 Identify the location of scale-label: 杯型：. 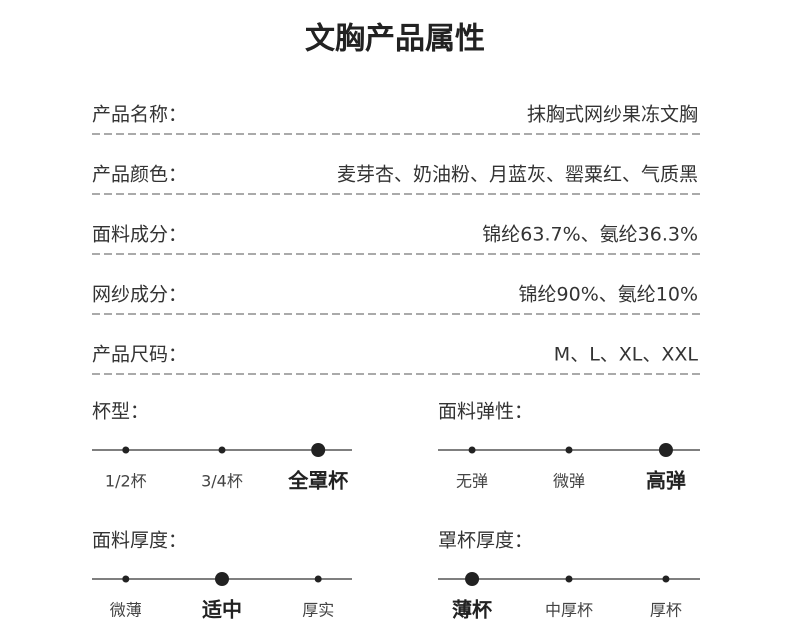
(120, 412).